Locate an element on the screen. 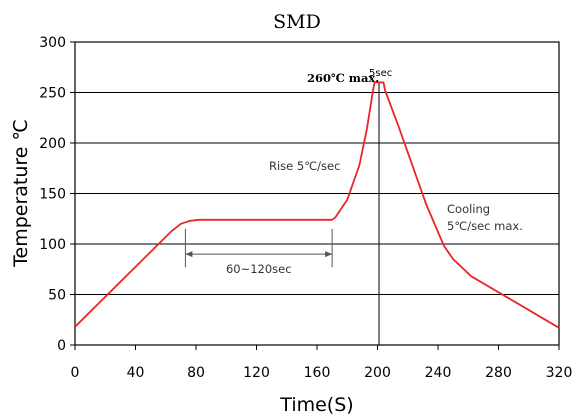 The image size is (578, 418). x-tick-label-320: 320 is located at coordinates (559, 373).